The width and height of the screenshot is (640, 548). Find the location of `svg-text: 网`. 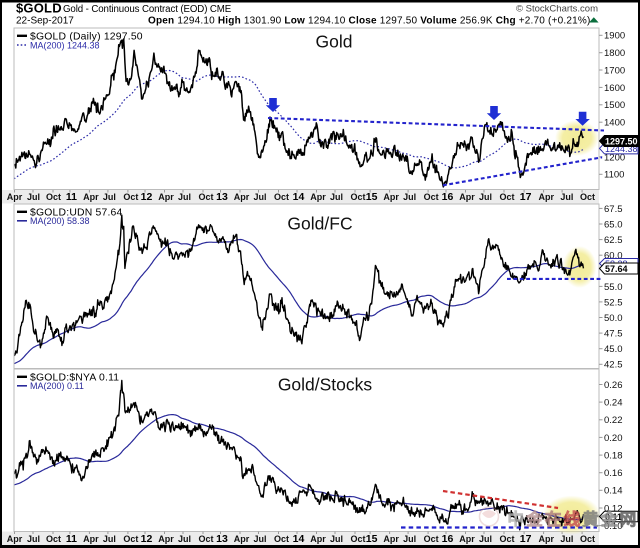

svg-text: 网 is located at coordinates (628, 519).